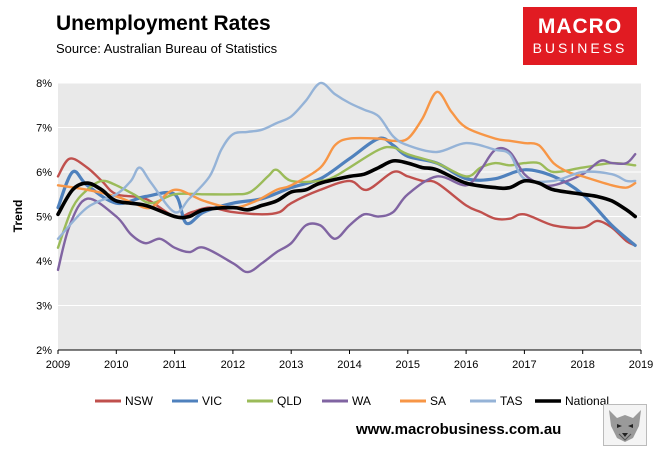  Describe the element at coordinates (175, 365) in the screenshot. I see `x-tick-label: 2011` at that location.